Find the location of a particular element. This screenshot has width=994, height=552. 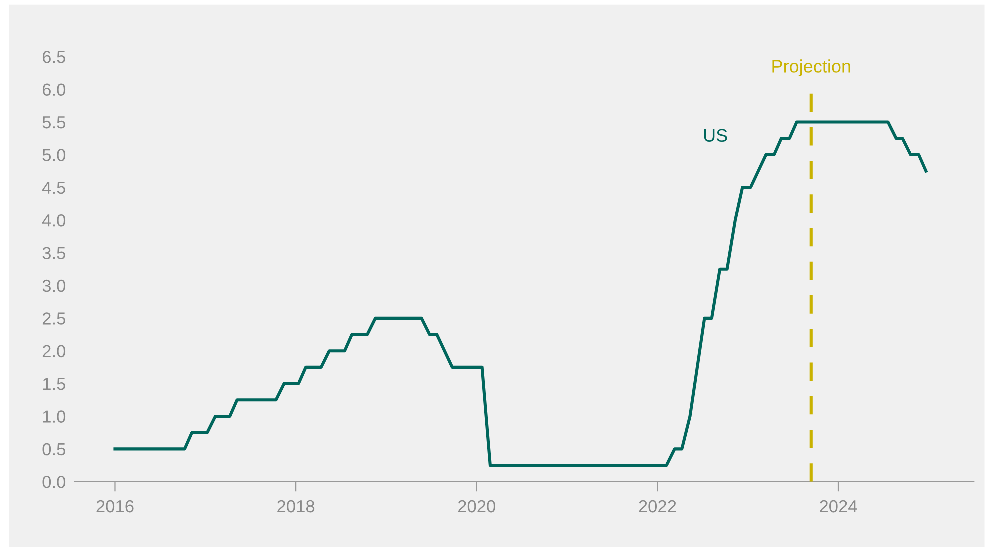

y-tick-label: 1.0 is located at coordinates (54, 416).